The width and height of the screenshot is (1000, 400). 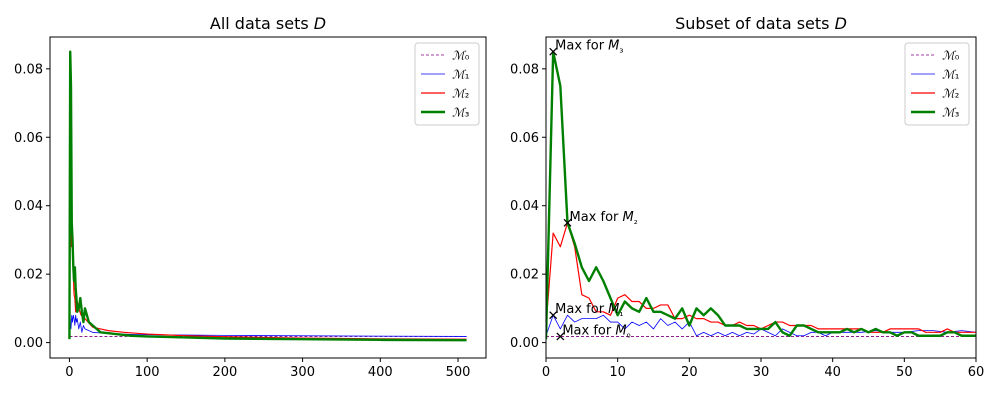 I want to click on x-tick-label: 400, so click(x=380, y=372).